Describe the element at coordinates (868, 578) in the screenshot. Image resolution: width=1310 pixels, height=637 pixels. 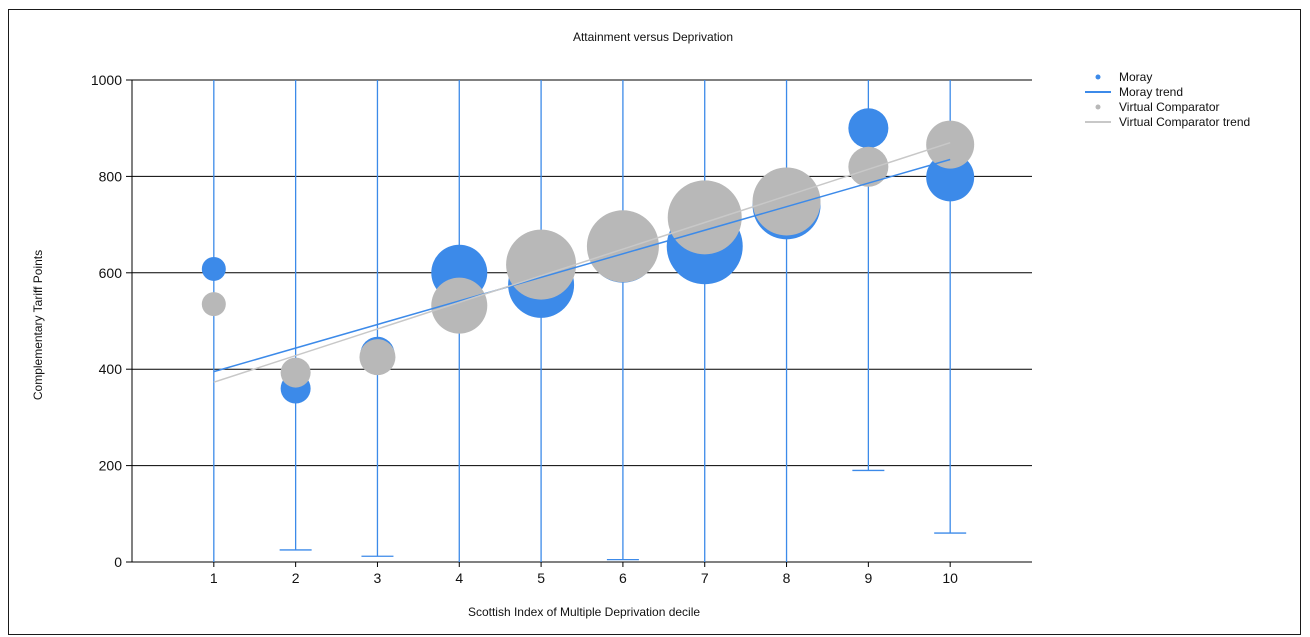
I see `x-tick-label: 9` at that location.